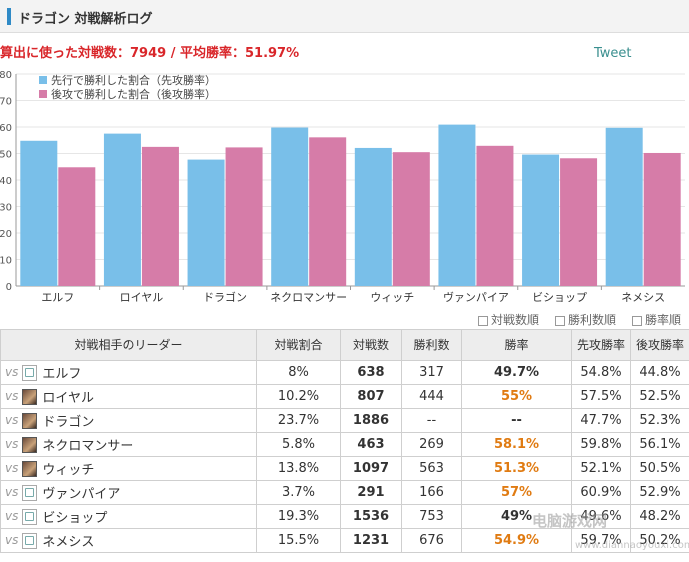 Image resolution: width=689 pixels, height=562 pixels. What do you see at coordinates (308, 297) in the screenshot?
I see `x-tick-label: ネクロマンサー` at bounding box center [308, 297].